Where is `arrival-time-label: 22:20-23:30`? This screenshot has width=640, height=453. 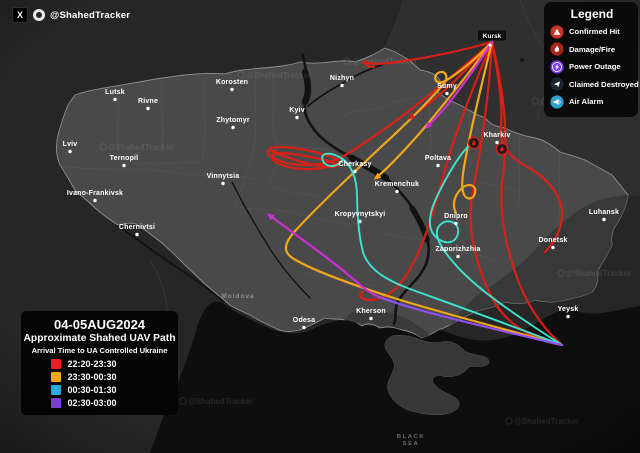 arrival-time-label: 22:20-23:30 is located at coordinates (92, 364).